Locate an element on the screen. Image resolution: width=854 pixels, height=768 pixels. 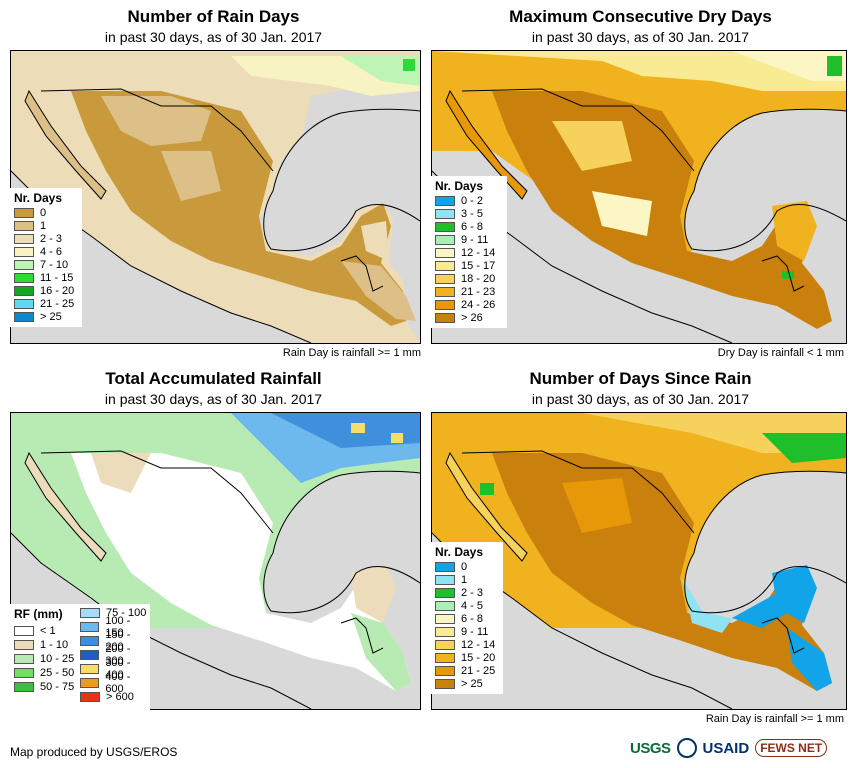
legend-item: 3 - 5 is located at coordinates (469, 214).